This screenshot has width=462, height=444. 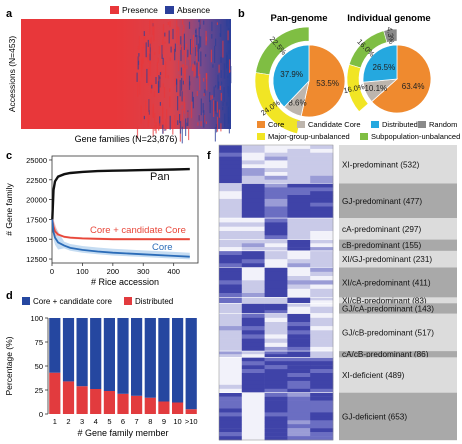 I want to click on y-tick-label: 100, so click(x=36, y=318).